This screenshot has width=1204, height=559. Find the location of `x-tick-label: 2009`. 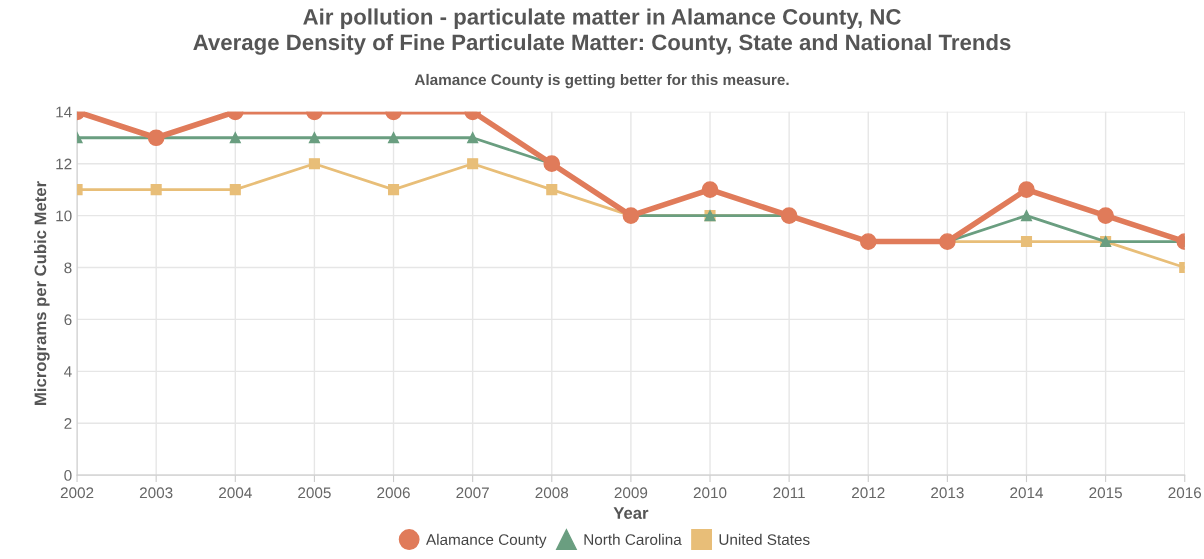

x-tick-label: 2009 is located at coordinates (631, 493).